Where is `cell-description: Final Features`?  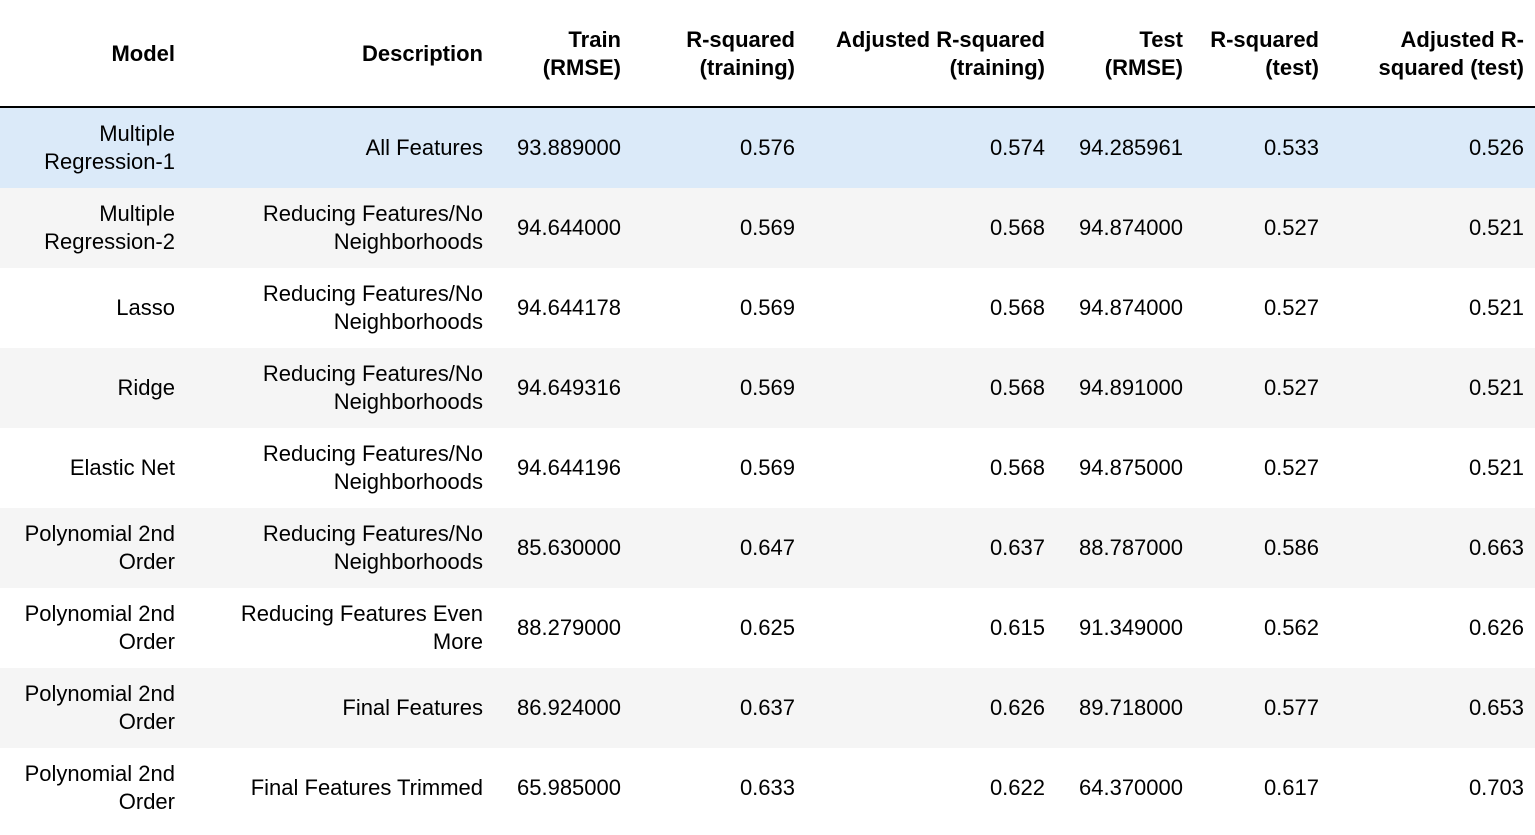
cell-description: Final Features is located at coordinates (340, 708).